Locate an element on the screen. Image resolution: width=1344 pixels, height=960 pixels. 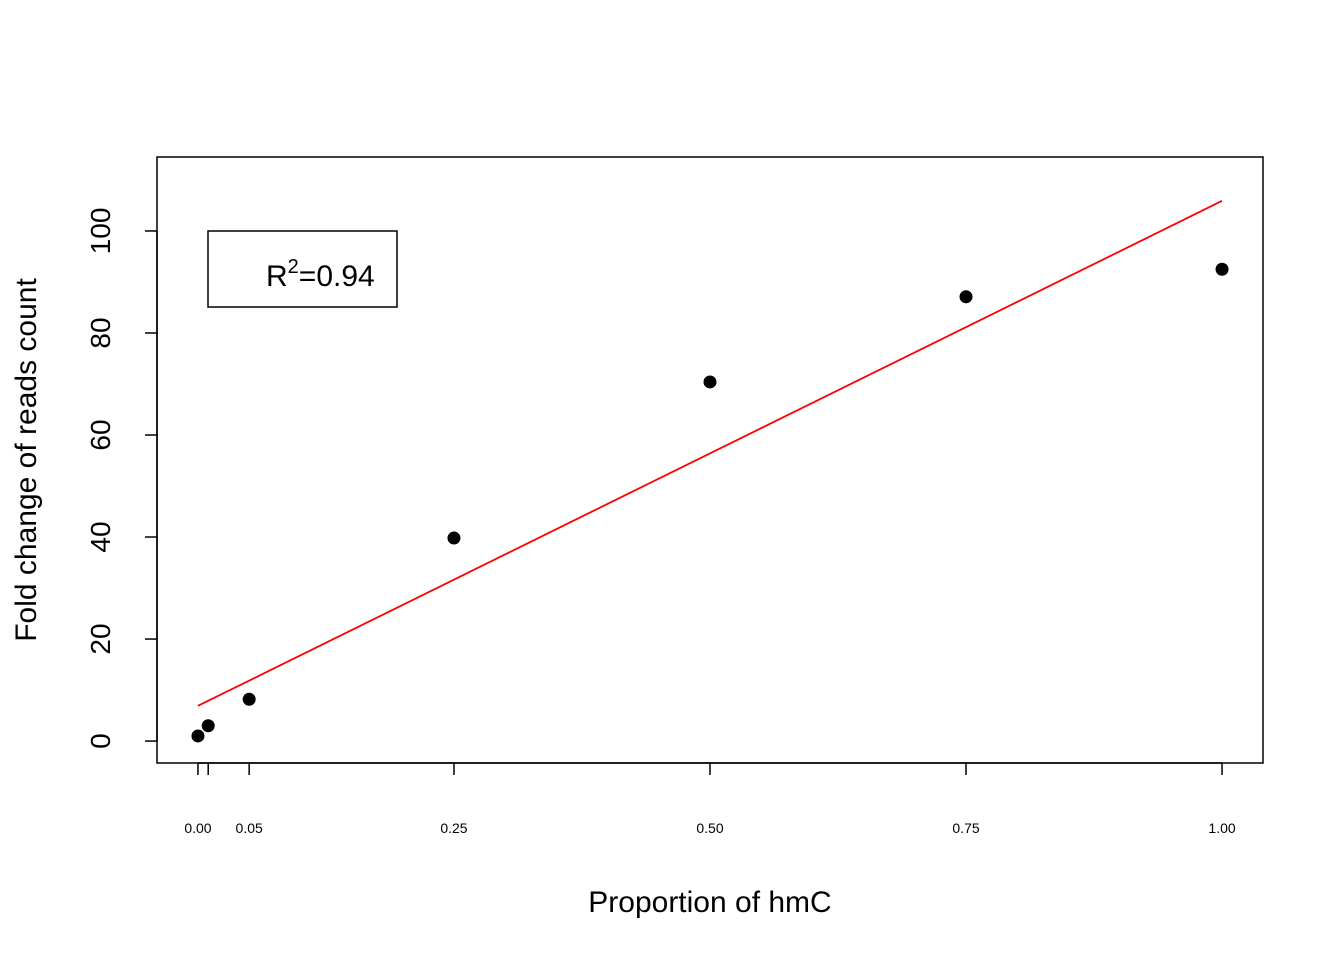
annotation: R2=0.94 is located at coordinates (320, 274).